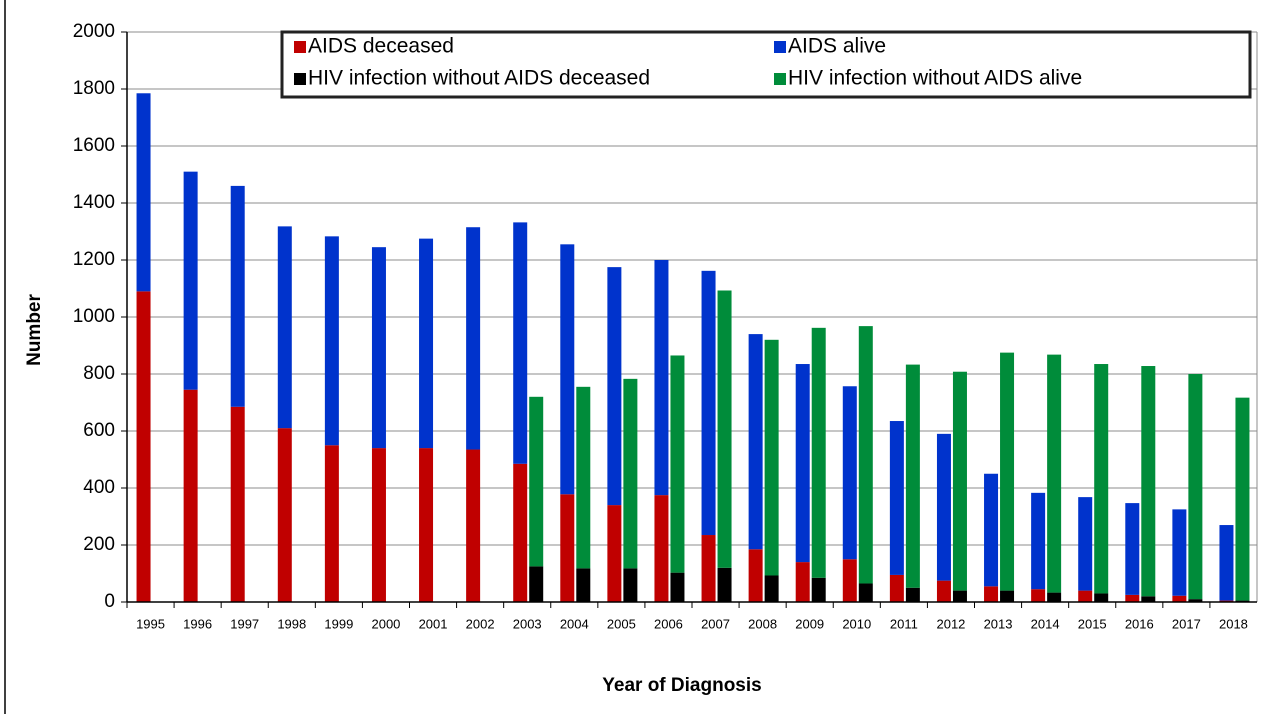 This screenshot has width=1283, height=714. What do you see at coordinates (94, 259) in the screenshot?
I see `y-tick-label: 1200` at bounding box center [94, 259].